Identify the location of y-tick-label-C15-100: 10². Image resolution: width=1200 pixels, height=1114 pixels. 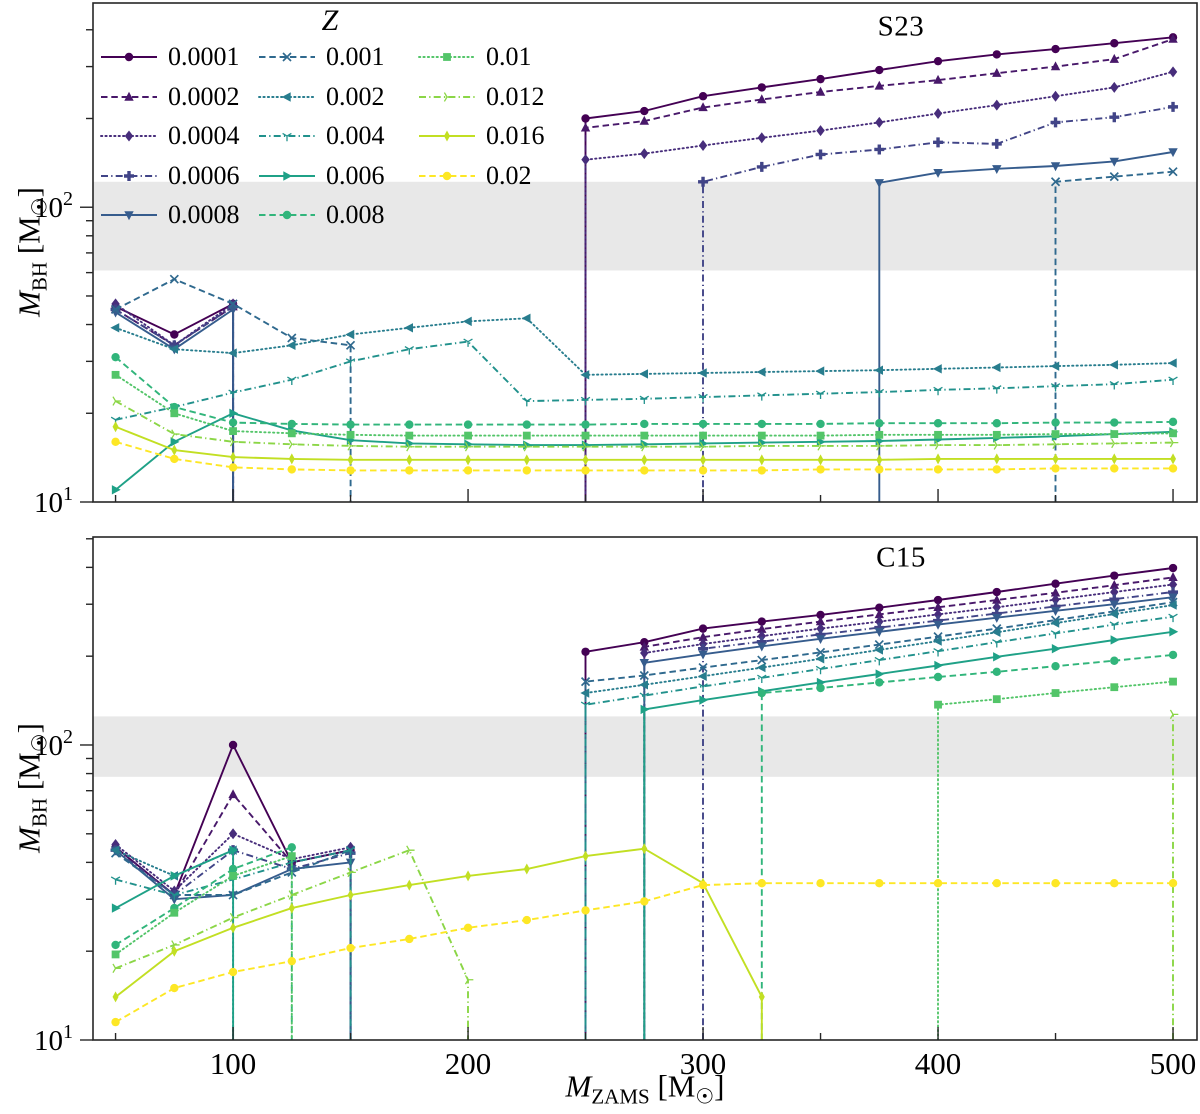
(53, 744).